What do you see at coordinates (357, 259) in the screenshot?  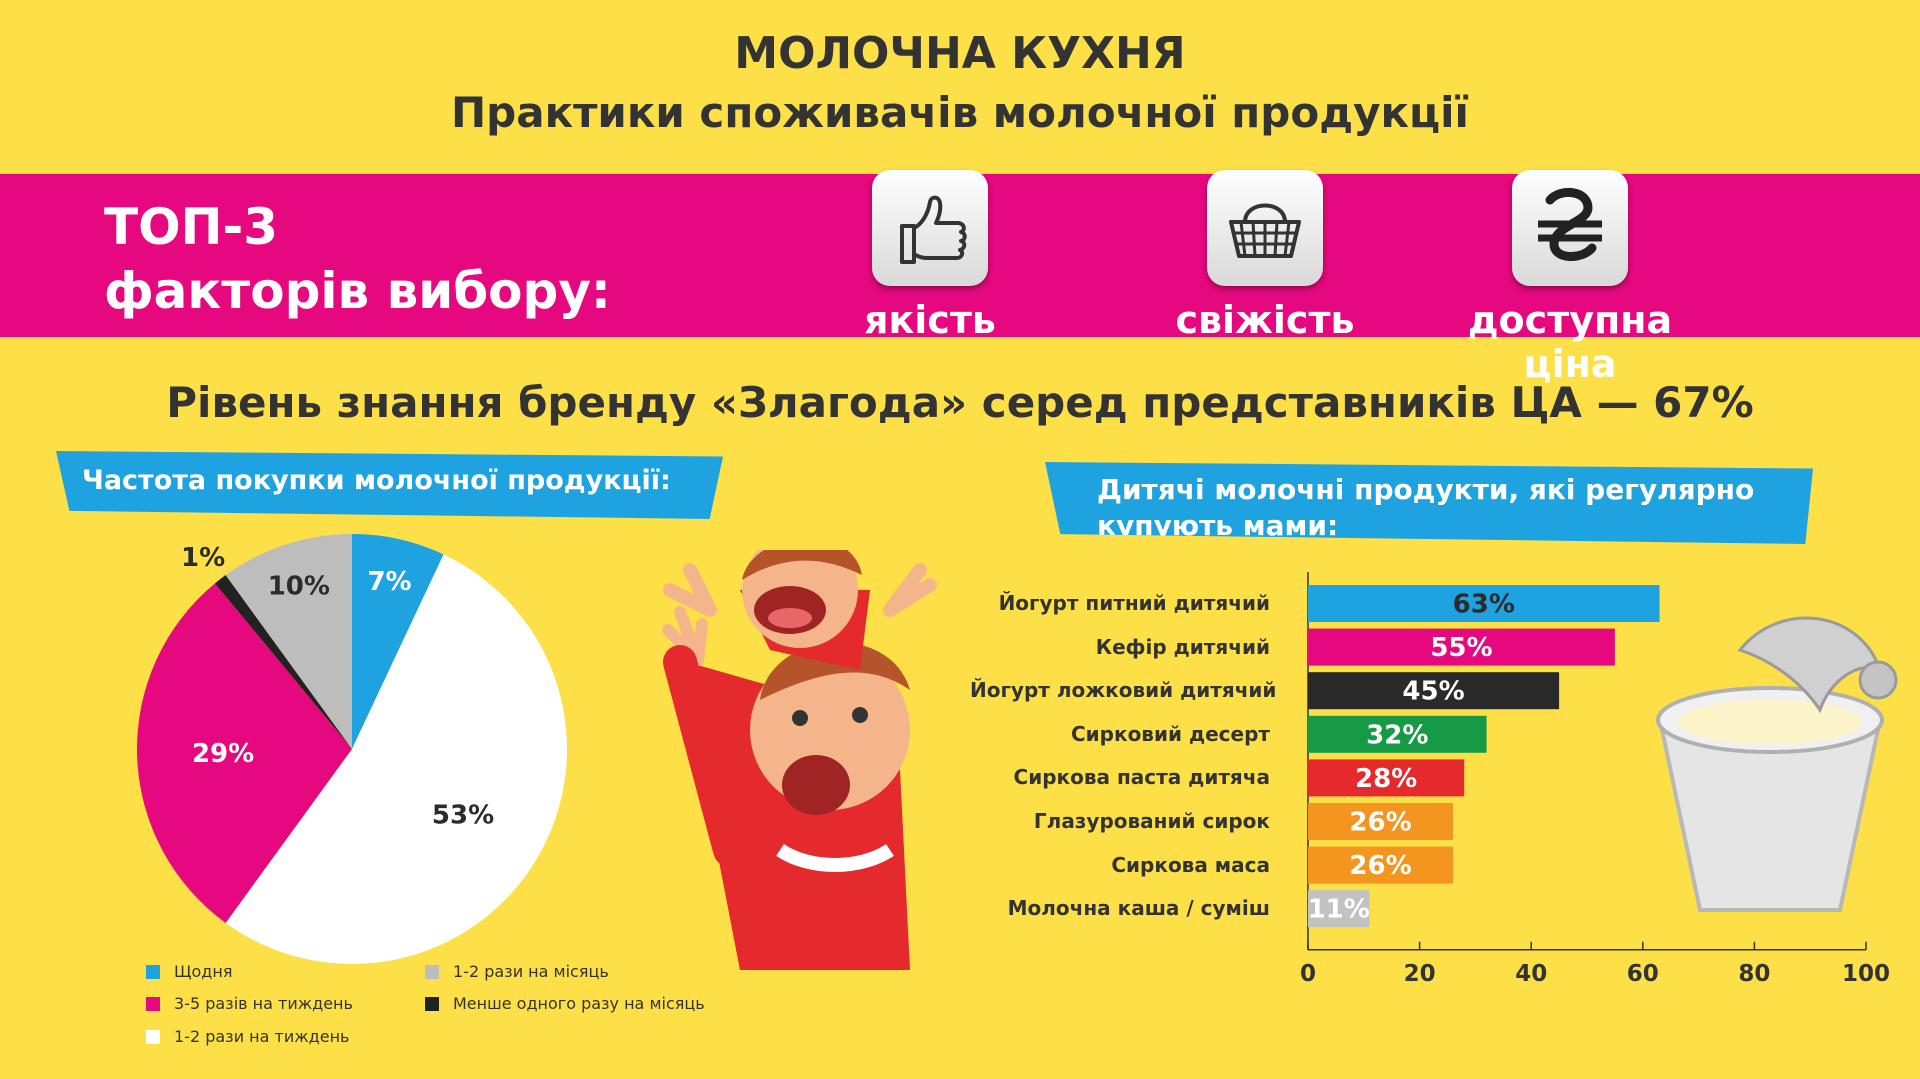 I see `top3-heading: ТОП-3 факторів вибору:` at bounding box center [357, 259].